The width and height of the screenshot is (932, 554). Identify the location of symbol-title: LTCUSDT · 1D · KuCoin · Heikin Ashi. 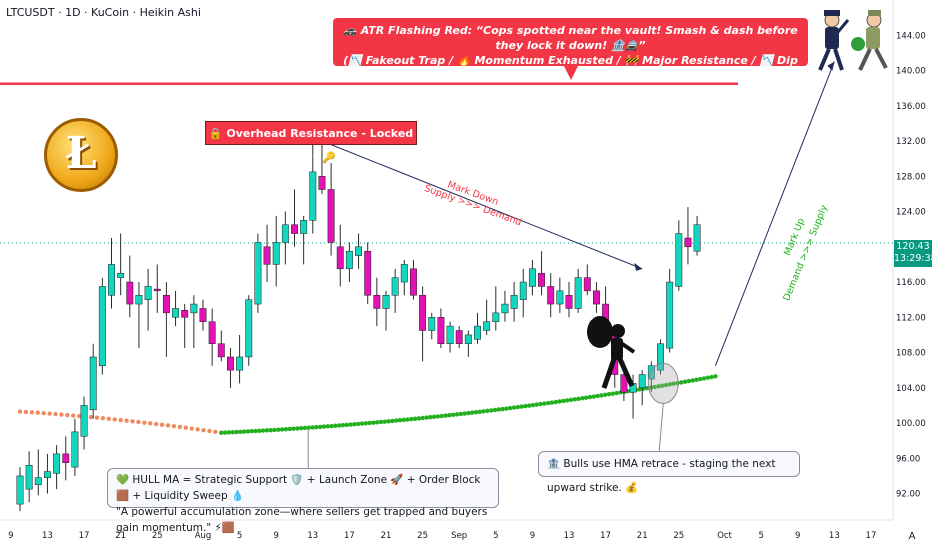
(103, 12).